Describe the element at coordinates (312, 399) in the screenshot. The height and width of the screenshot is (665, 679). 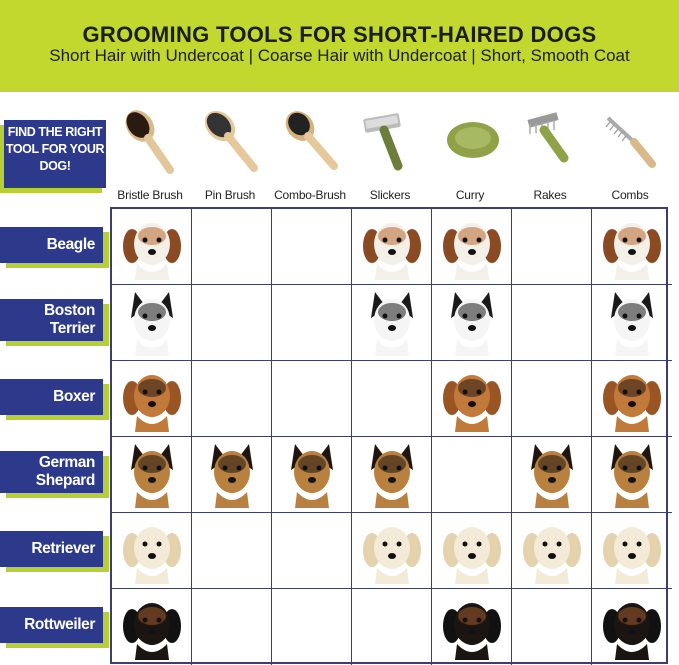
I see `grid-cell-boxer-combo-brush` at that location.